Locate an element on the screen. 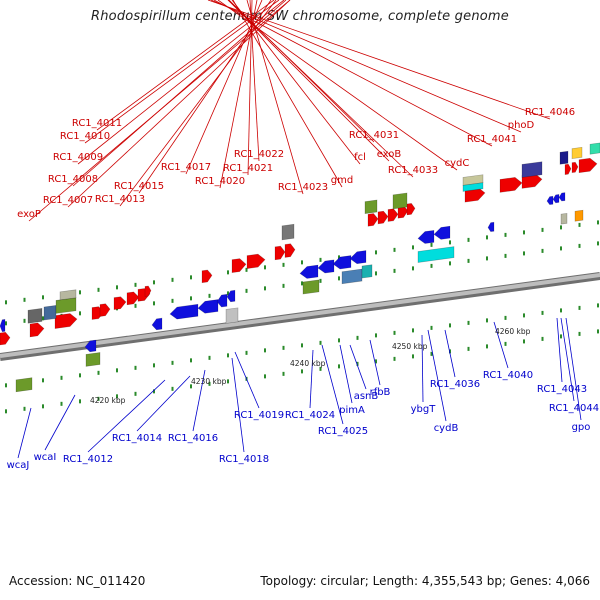 The image size is (600, 600). gene-label: RC1_4008 is located at coordinates (73, 179).